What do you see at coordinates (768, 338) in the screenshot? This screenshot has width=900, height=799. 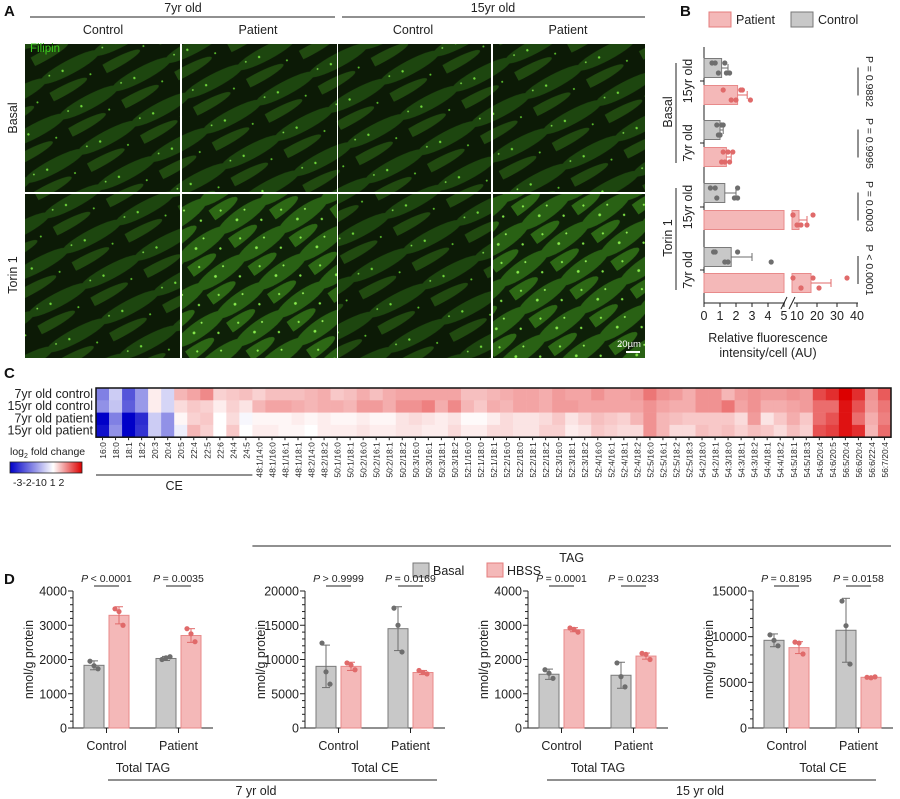 I see `x-axis-label-line1: Relative fluorescence` at bounding box center [768, 338].